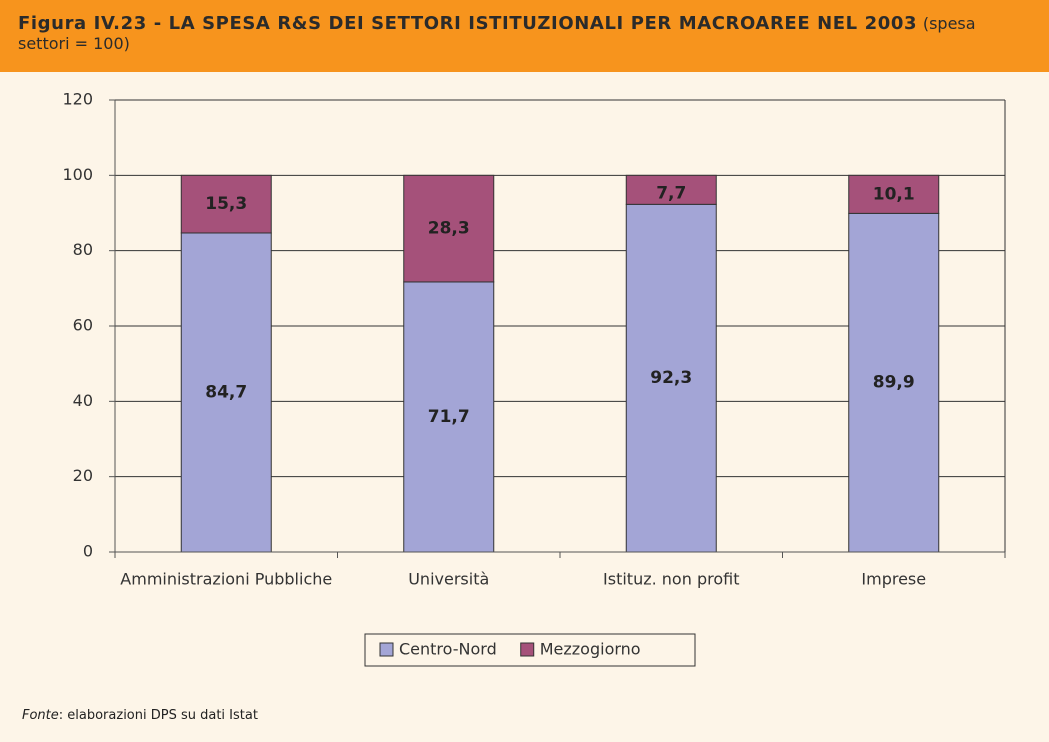 The width and height of the screenshot is (1049, 742). I want to click on data-label: 92,3, so click(671, 378).